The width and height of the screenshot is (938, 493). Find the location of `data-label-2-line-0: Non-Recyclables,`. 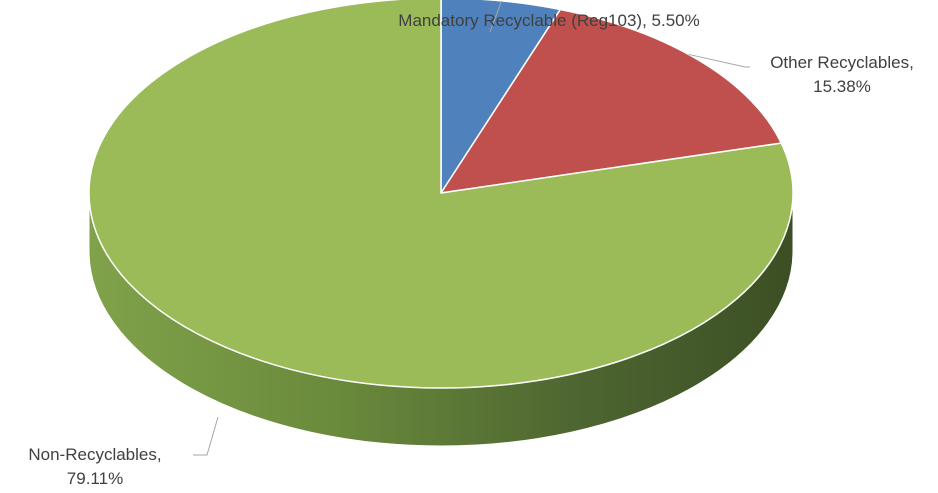

data-label-2-line-0: Non-Recyclables, is located at coordinates (94, 454).